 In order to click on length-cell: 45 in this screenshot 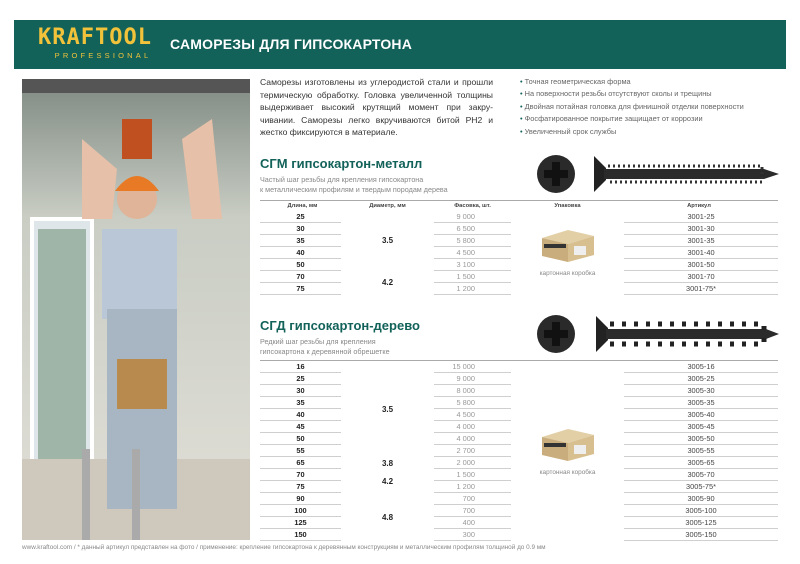, I will do `click(300, 427)`.